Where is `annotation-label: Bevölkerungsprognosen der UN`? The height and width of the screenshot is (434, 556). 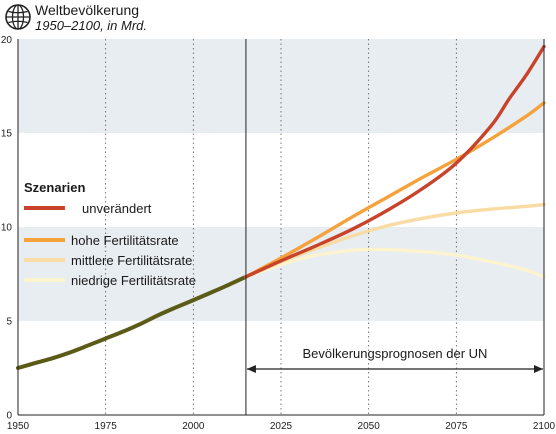
annotation-label: Bevölkerungsprognosen der UN is located at coordinates (394, 353).